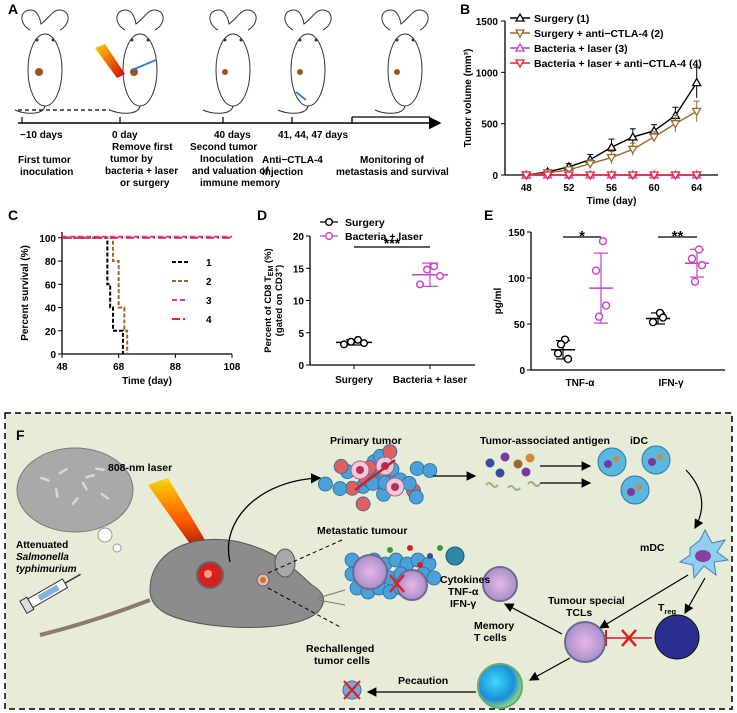  What do you see at coordinates (51, 309) in the screenshot?
I see `y-tick-label: 40` at bounding box center [51, 309].